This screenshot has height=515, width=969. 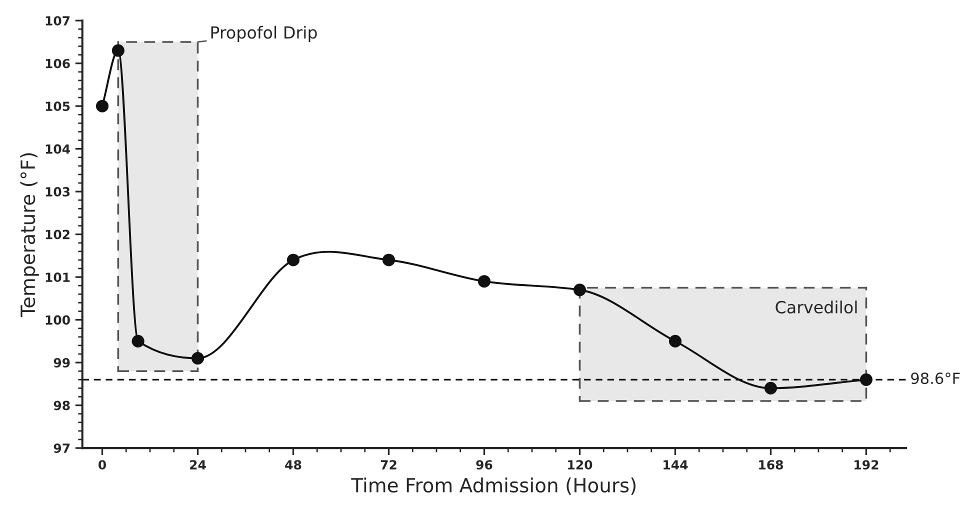 I want to click on x-tick-label: 120, so click(x=580, y=465).